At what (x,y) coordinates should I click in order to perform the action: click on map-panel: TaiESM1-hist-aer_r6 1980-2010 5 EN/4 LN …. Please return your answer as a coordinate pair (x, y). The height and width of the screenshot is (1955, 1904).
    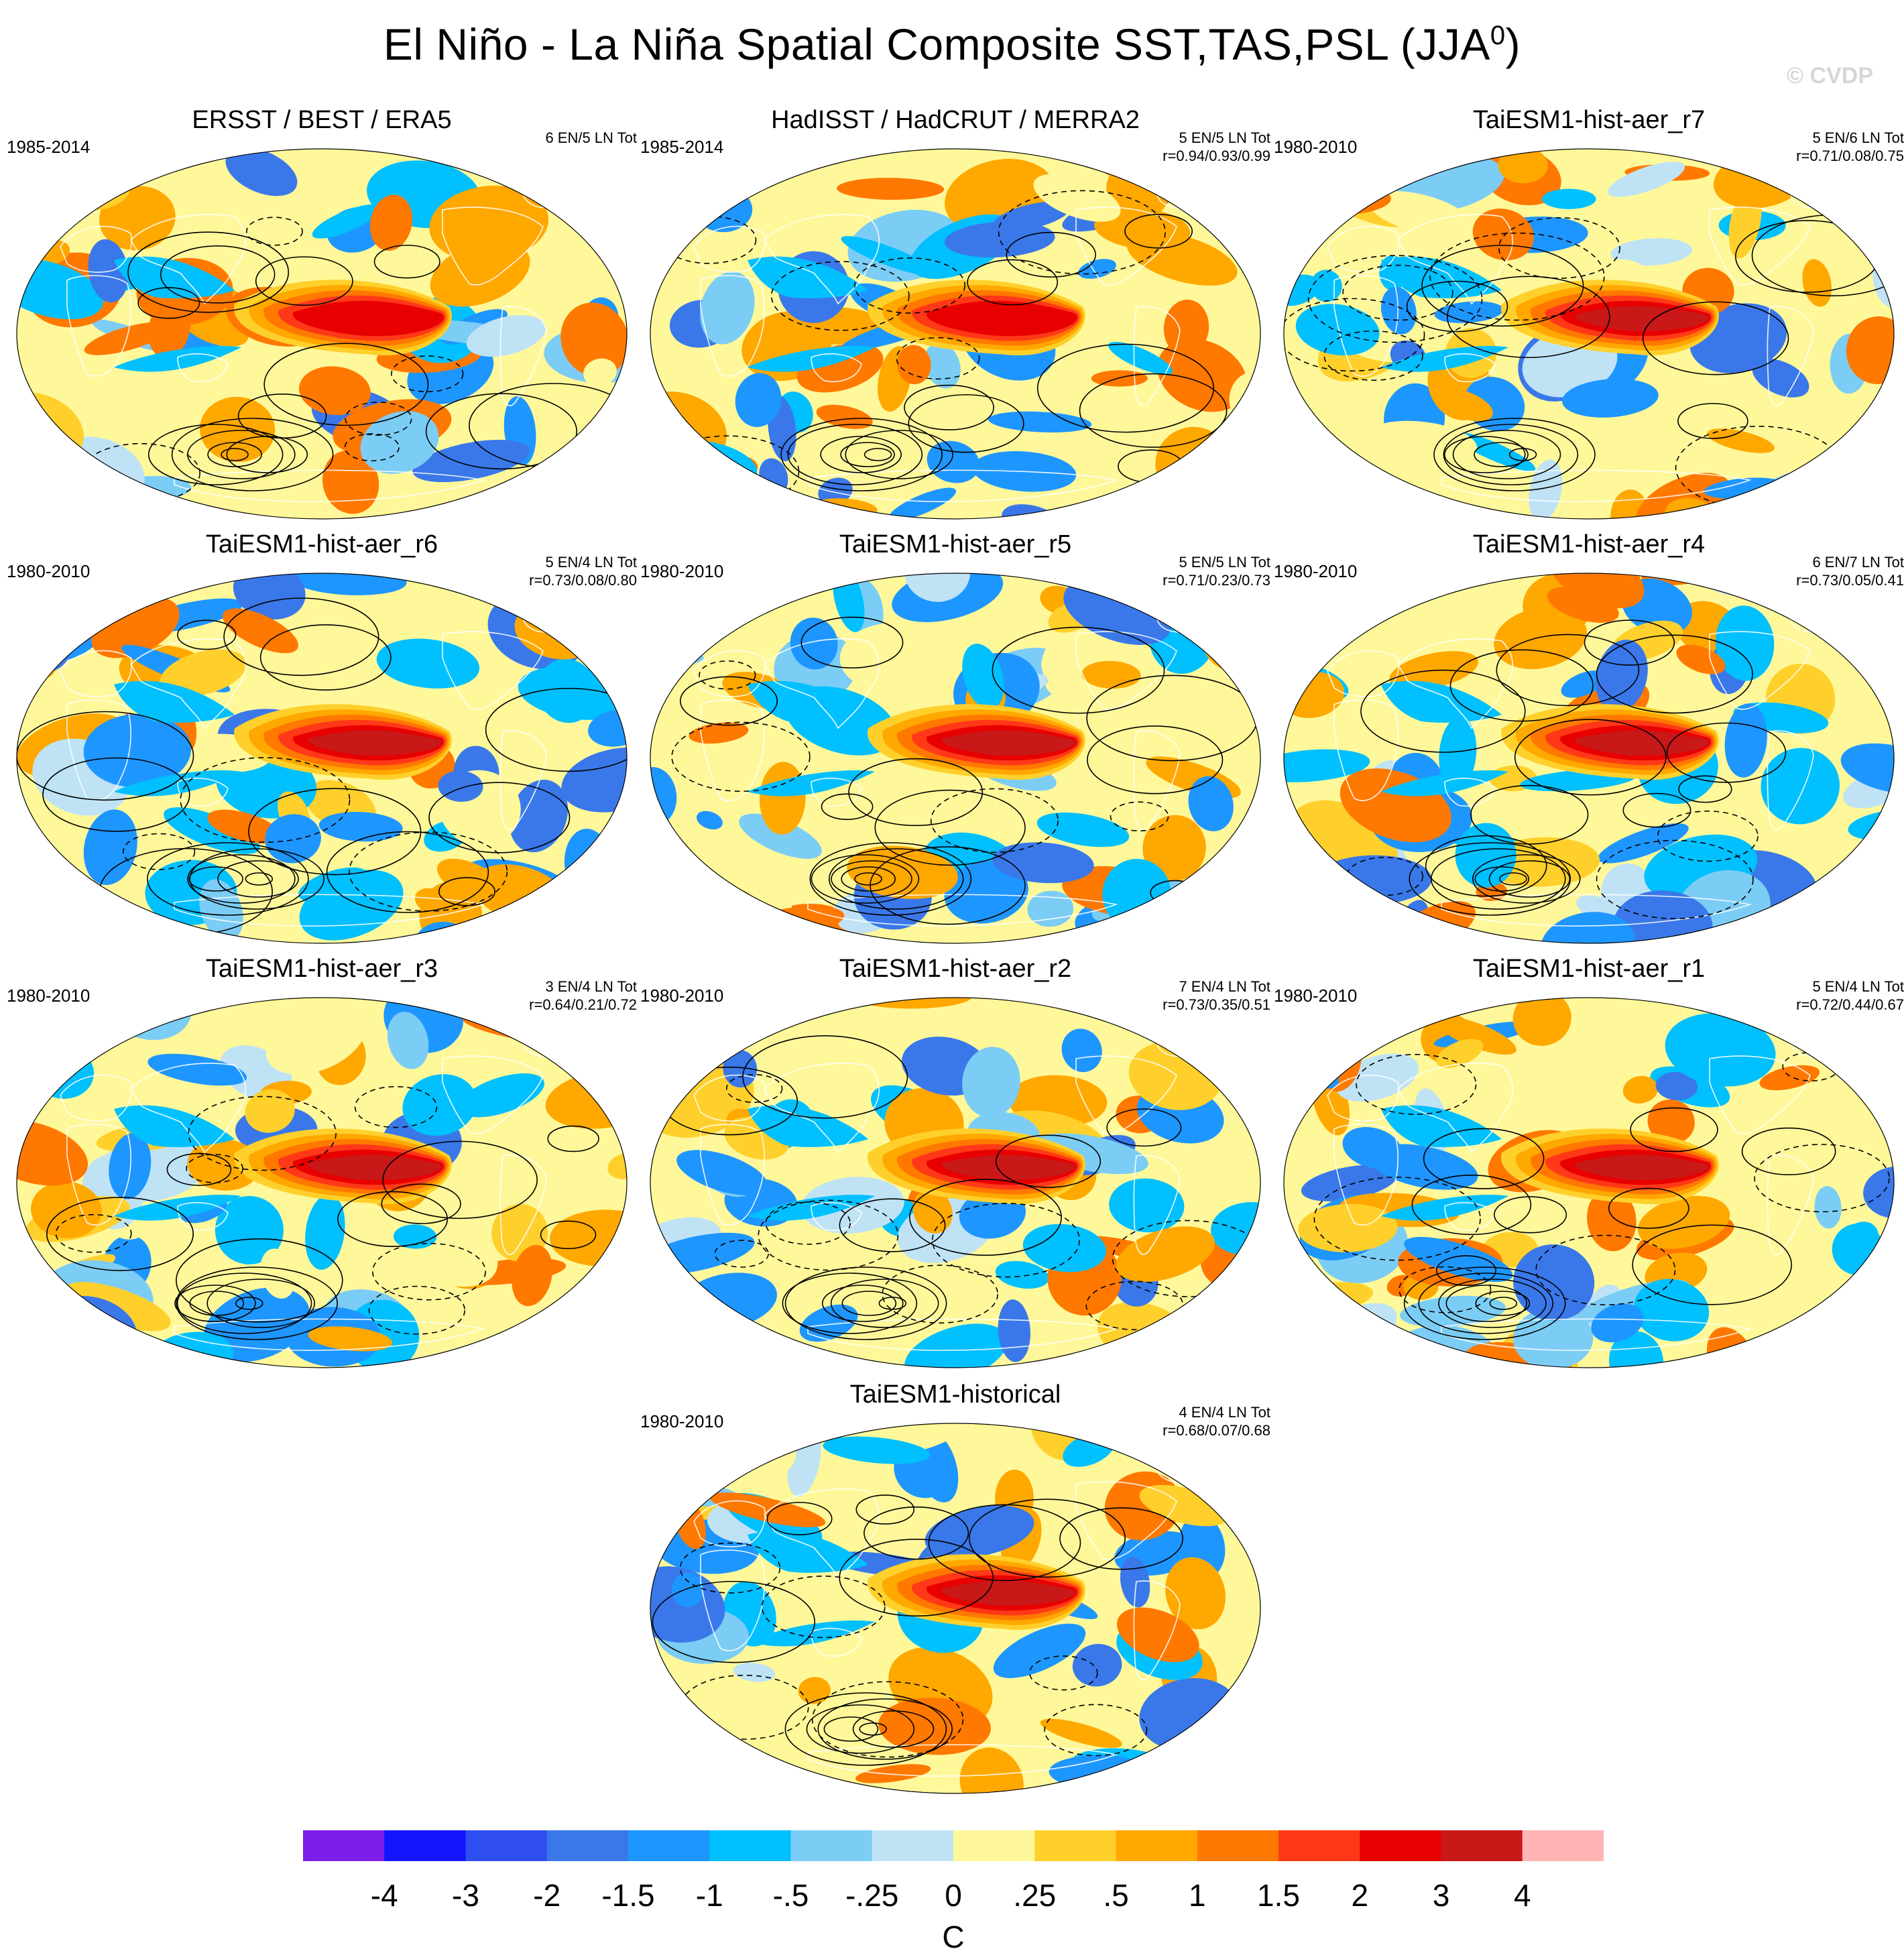
    Looking at the image, I should click on (322, 740).